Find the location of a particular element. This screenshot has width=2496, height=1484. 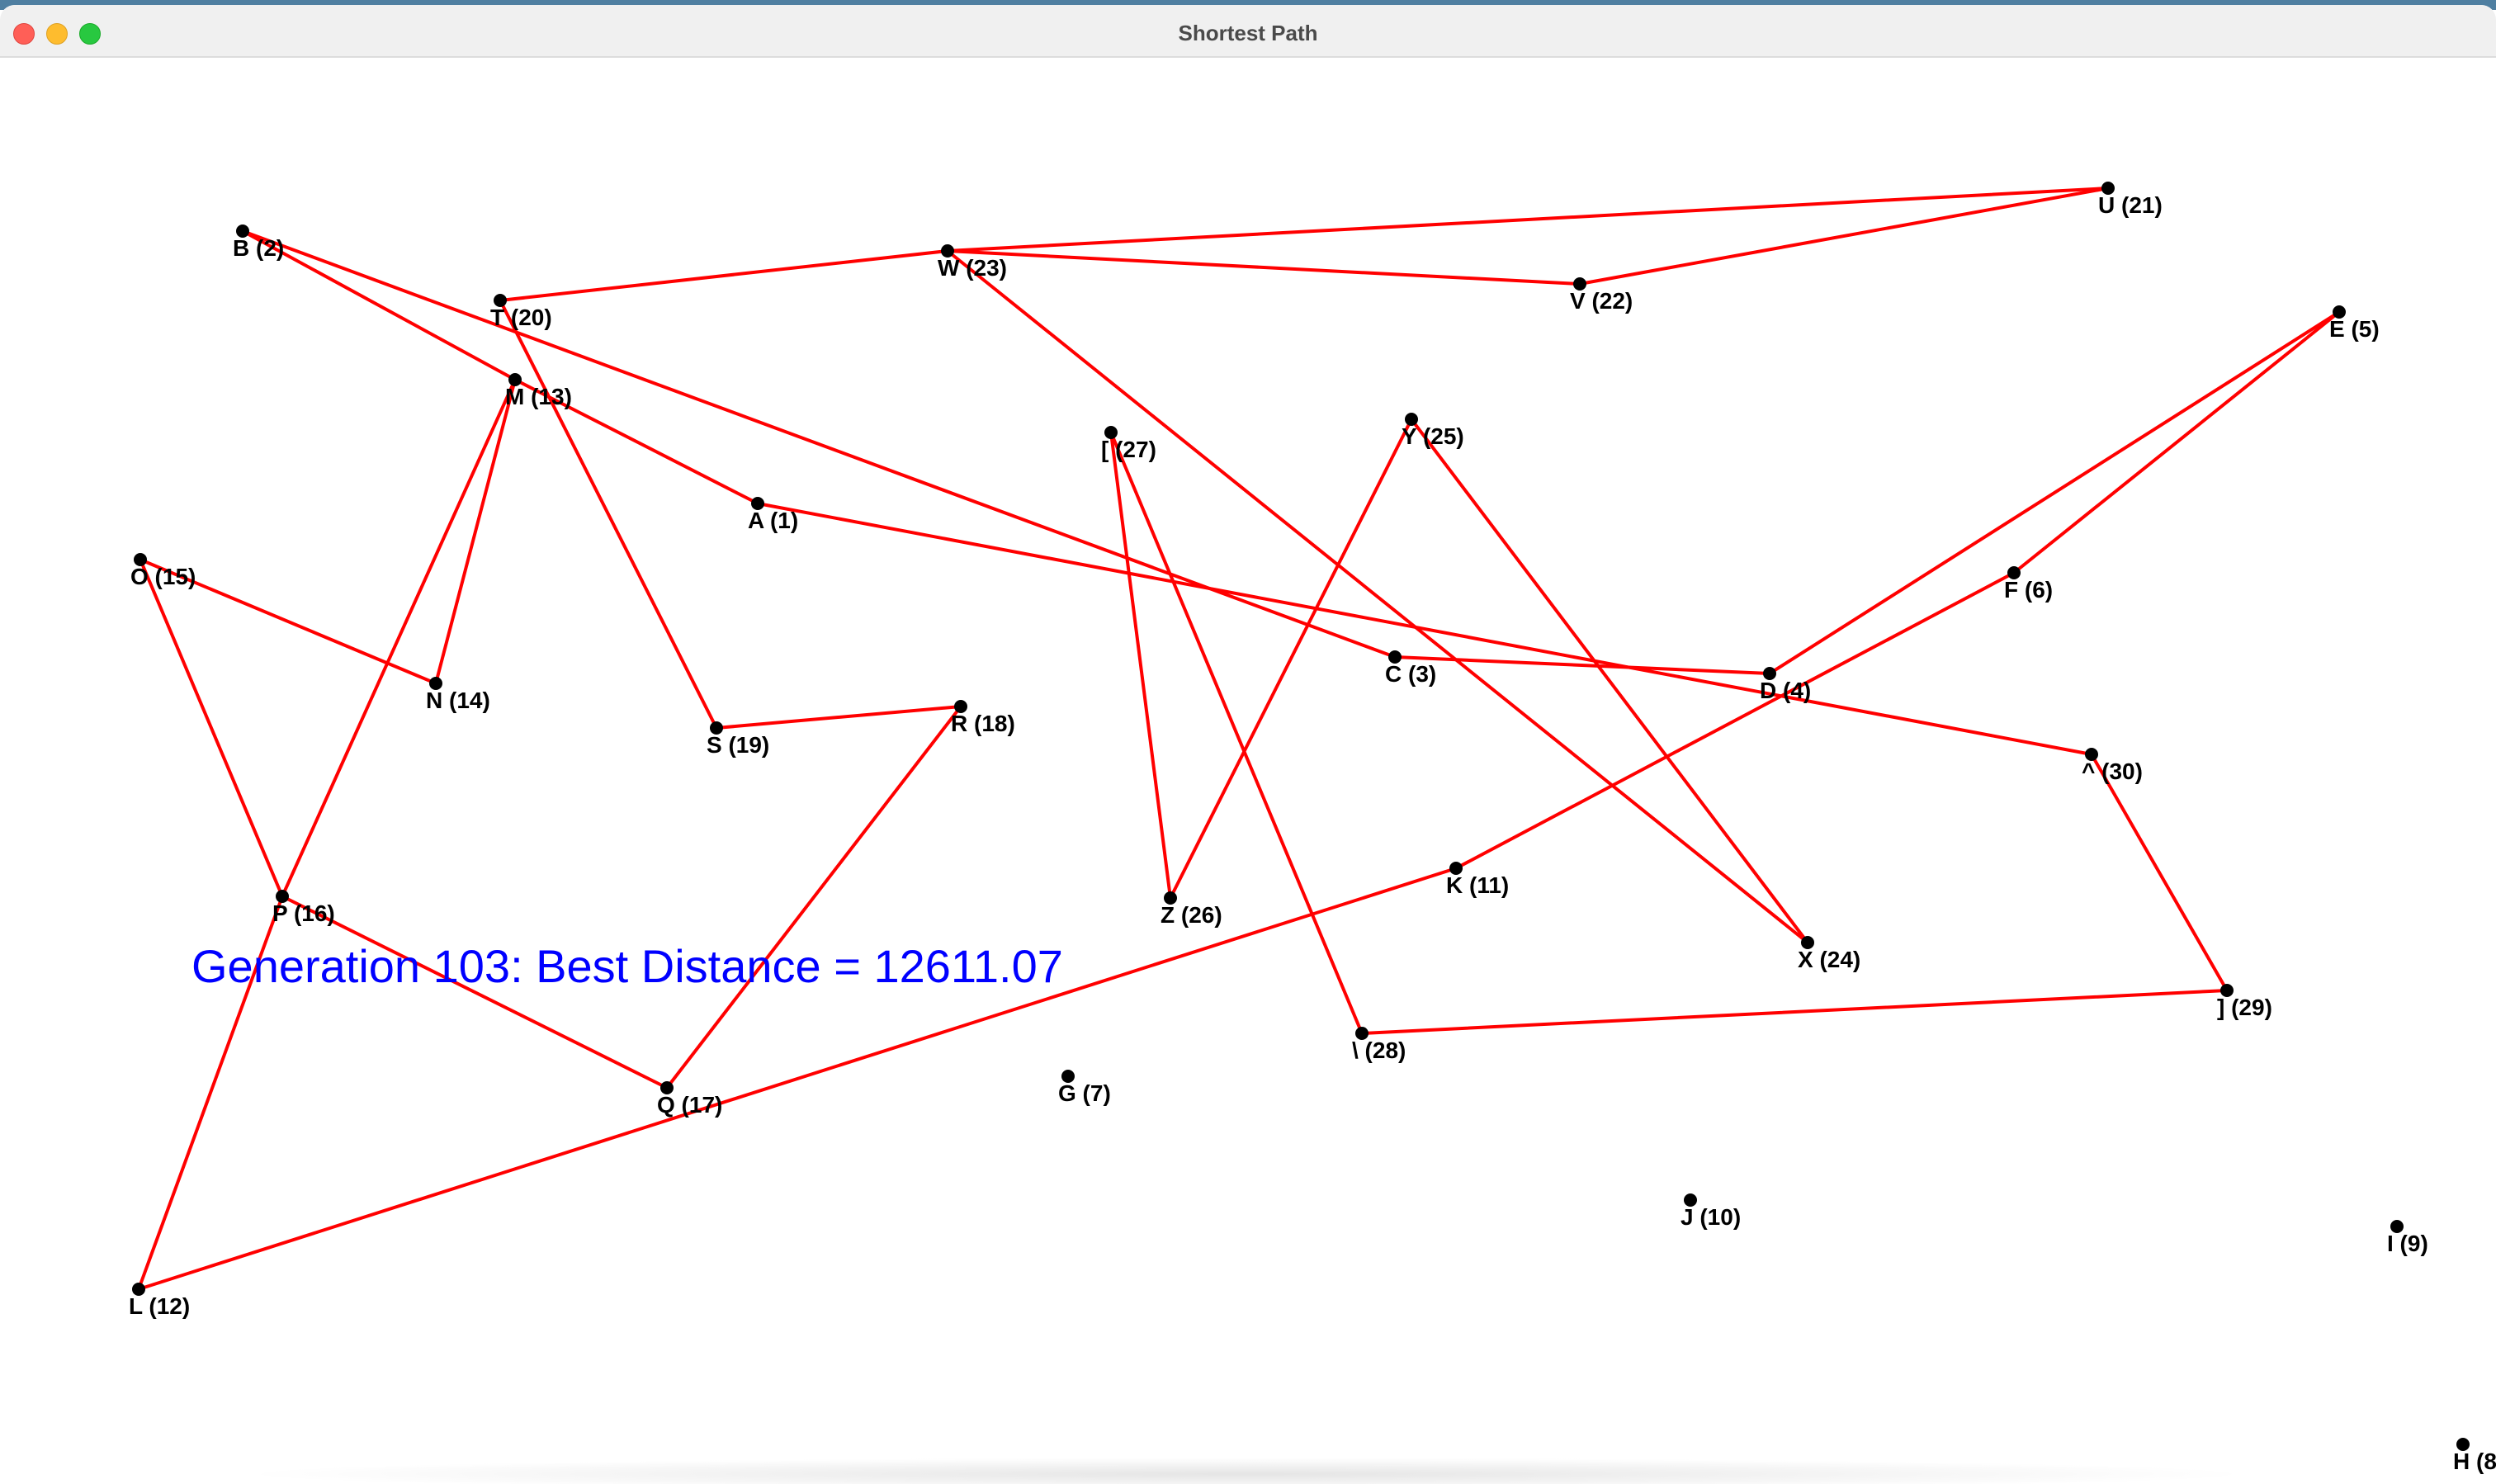

city-label: \ (28) is located at coordinates (1379, 1050).